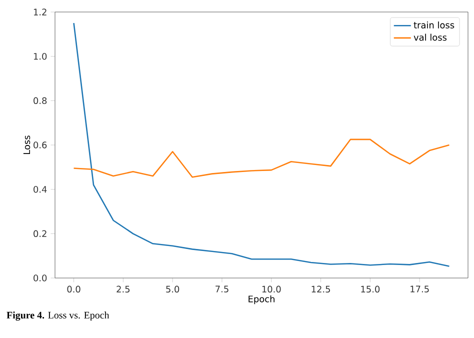 Image resolution: width=474 pixels, height=338 pixels. I want to click on legend-label: train loss, so click(434, 25).